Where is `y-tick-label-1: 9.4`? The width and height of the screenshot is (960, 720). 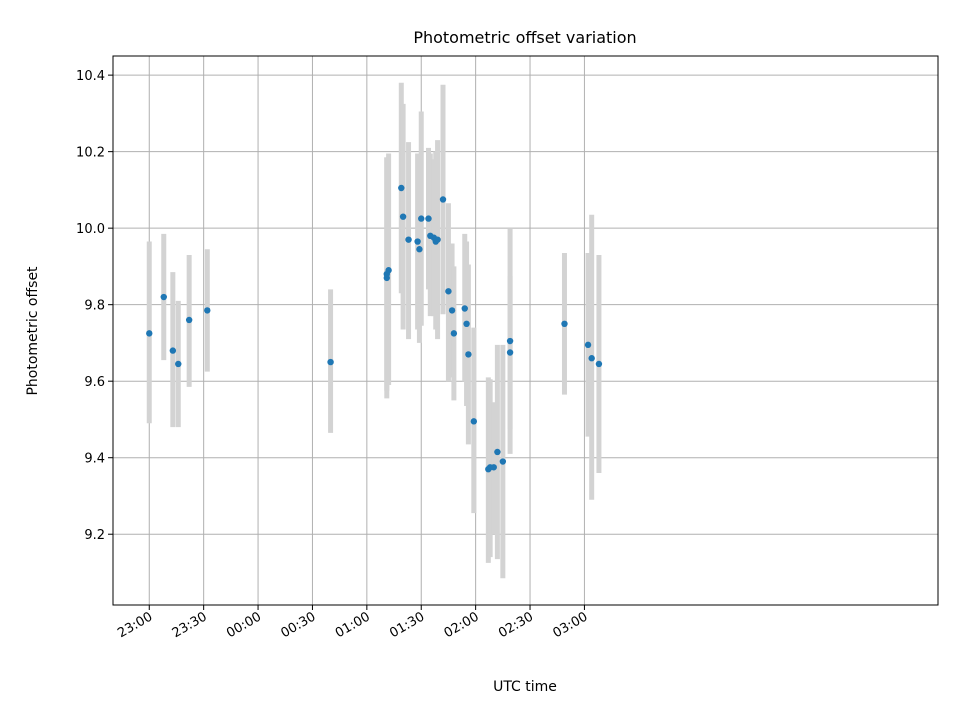 y-tick-label-1: 9.4 is located at coordinates (94, 459).